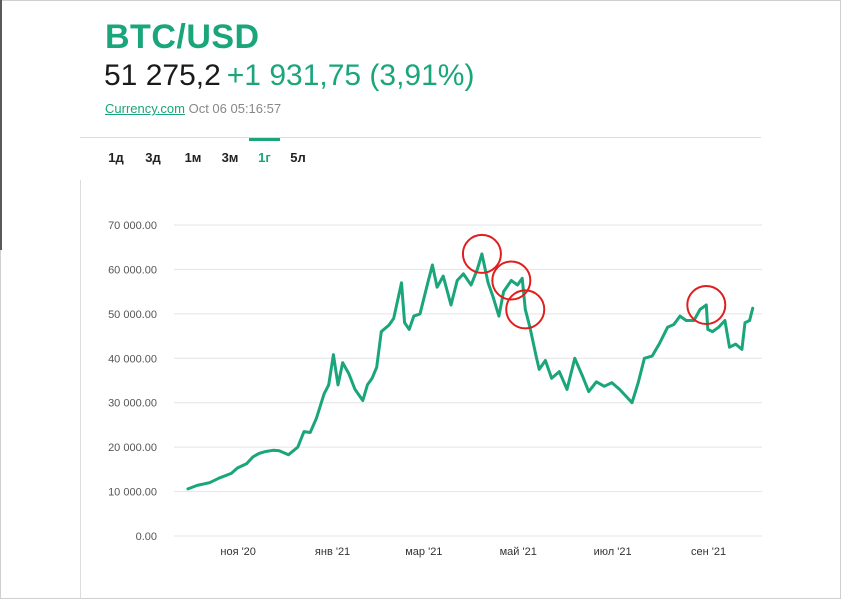 The width and height of the screenshot is (841, 604). What do you see at coordinates (423, 552) in the screenshot?
I see `x-tick-label: мар '21` at bounding box center [423, 552].